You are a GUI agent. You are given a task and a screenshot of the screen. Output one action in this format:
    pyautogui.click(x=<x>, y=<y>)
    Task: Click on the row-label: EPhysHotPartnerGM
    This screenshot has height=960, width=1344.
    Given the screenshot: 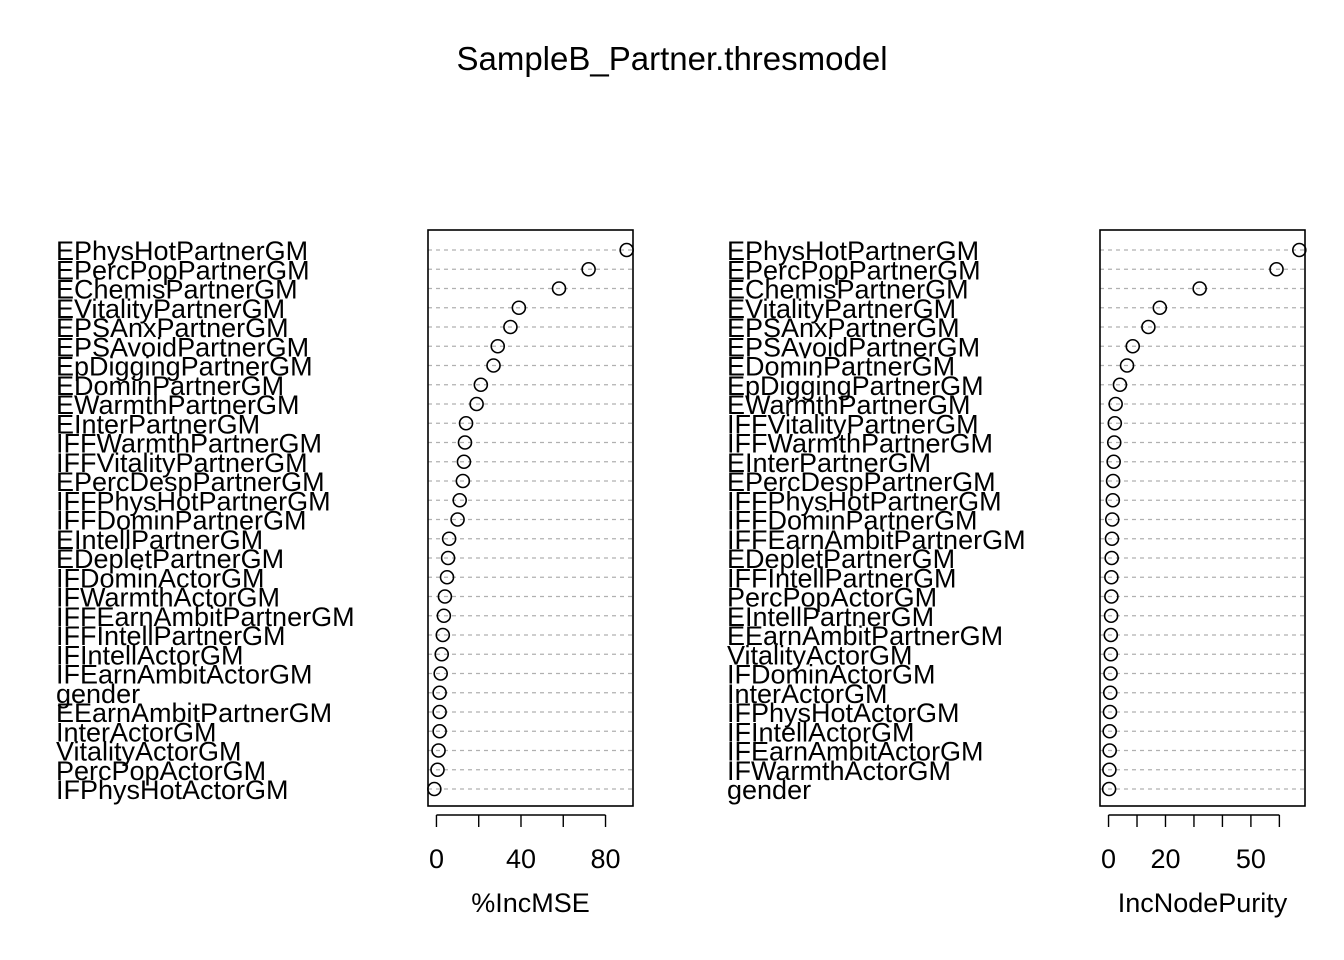 What is the action you would take?
    pyautogui.click(x=182, y=251)
    